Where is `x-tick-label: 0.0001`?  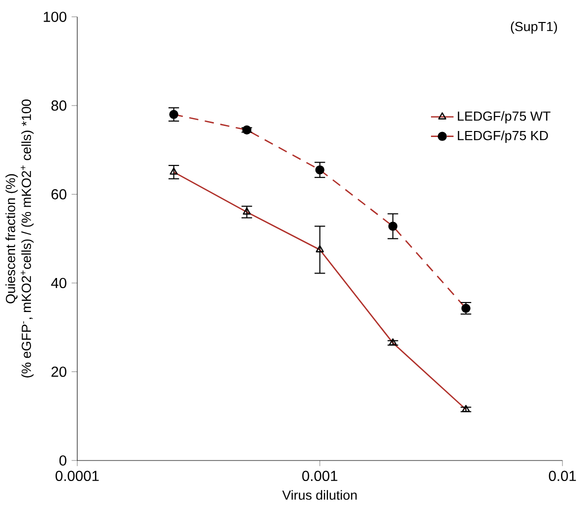
x-tick-label: 0.0001 is located at coordinates (77, 476).